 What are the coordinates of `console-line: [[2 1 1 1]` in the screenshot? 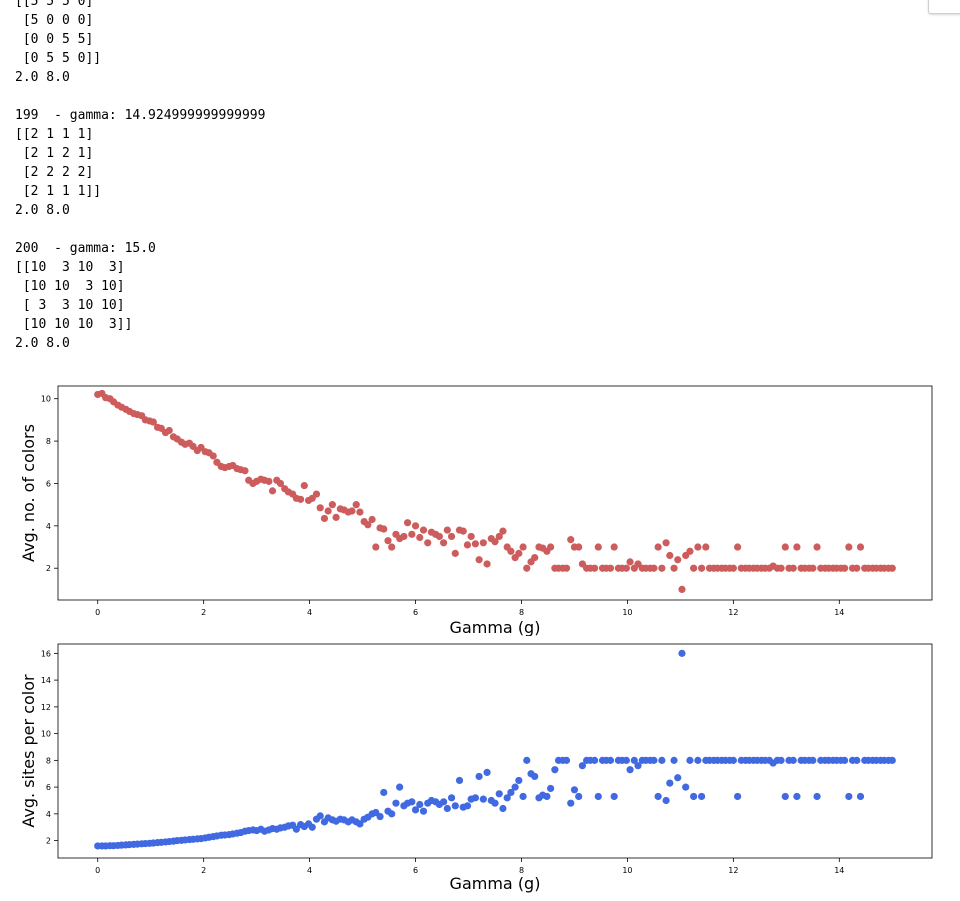 It's located at (54, 134).